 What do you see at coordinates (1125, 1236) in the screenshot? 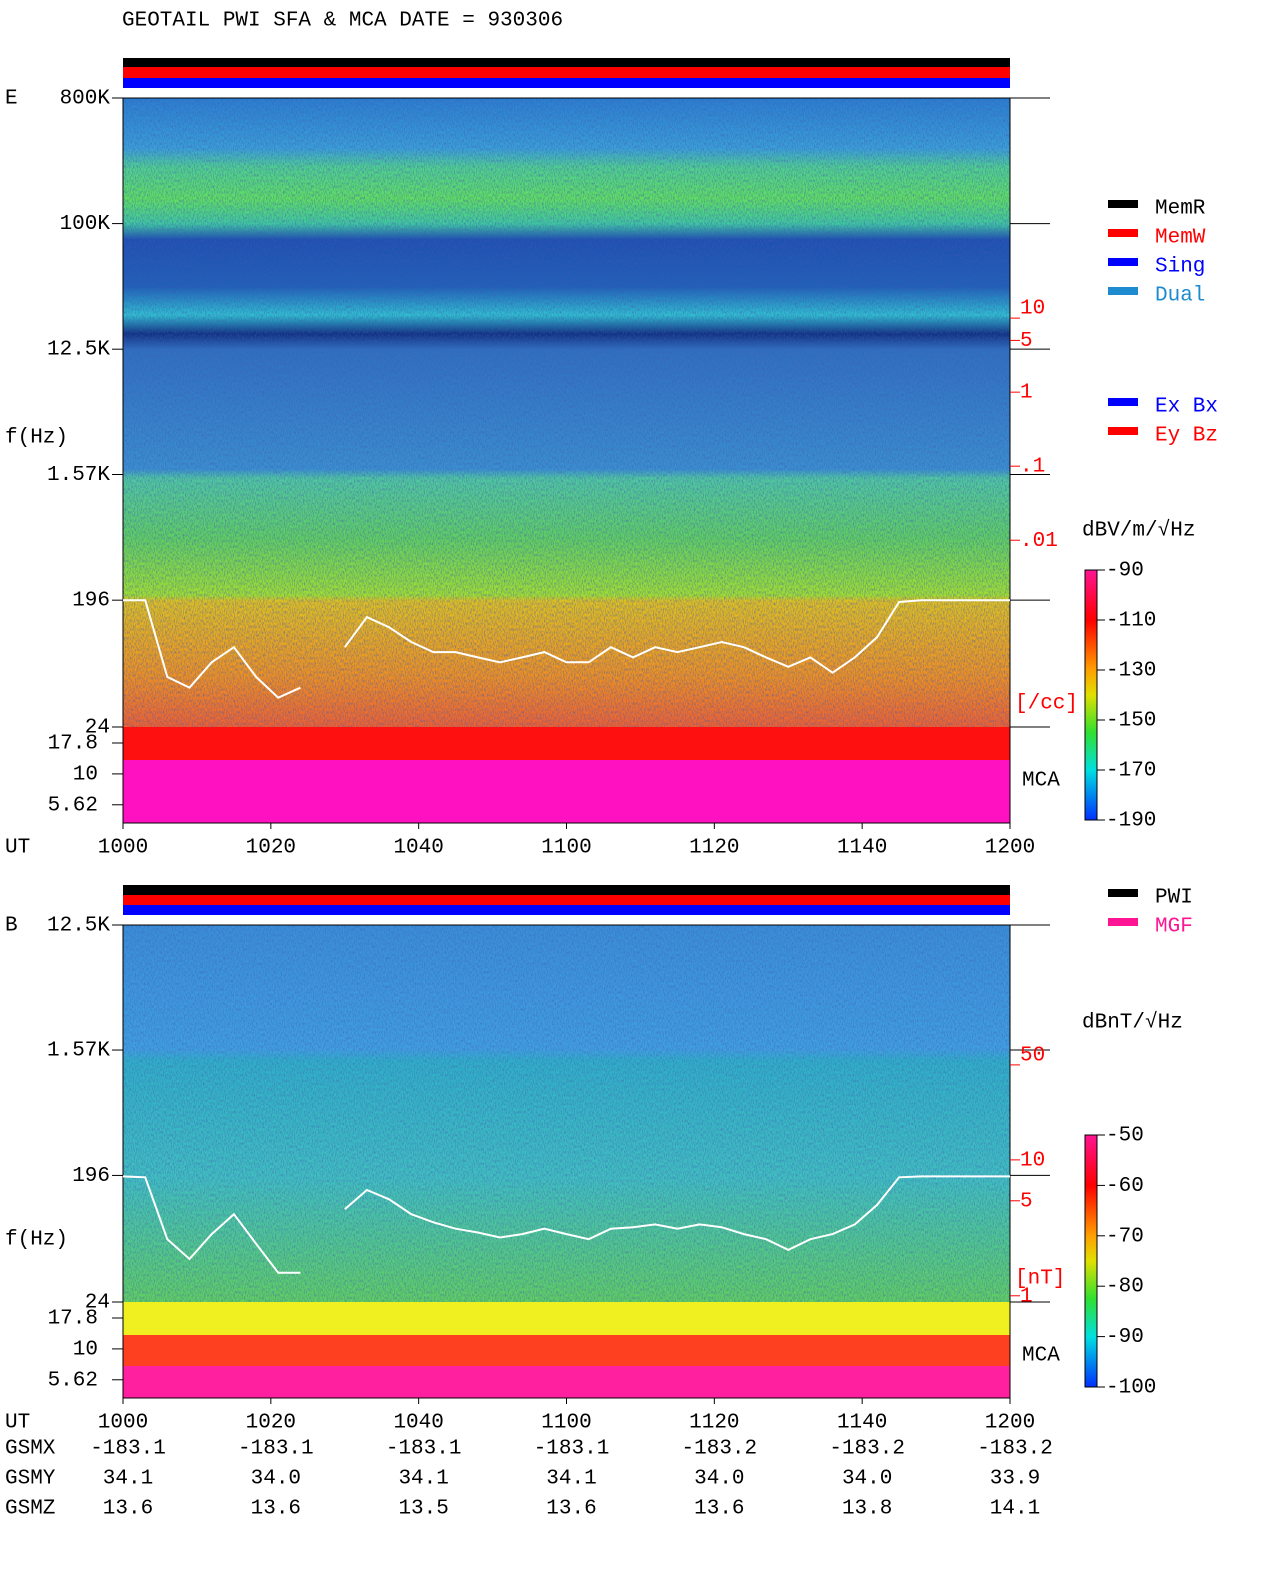
I see `colorbar-tick-label: -70` at bounding box center [1125, 1236].